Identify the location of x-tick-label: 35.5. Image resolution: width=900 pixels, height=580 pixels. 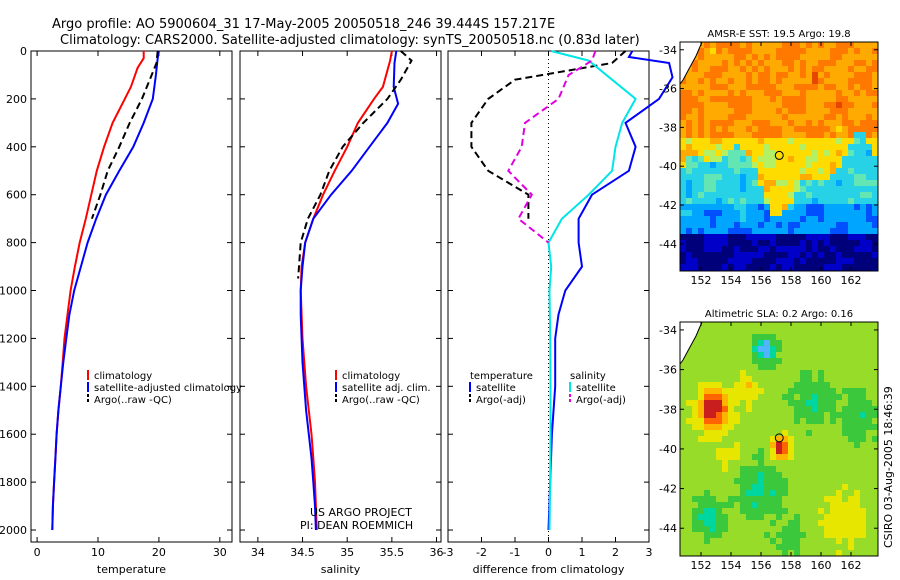
(392, 552).